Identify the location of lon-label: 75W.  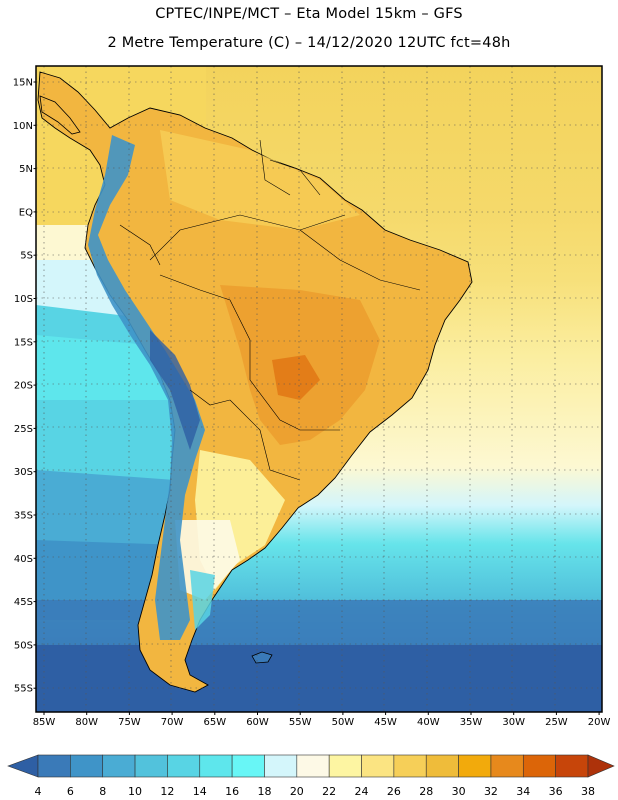
(129, 722).